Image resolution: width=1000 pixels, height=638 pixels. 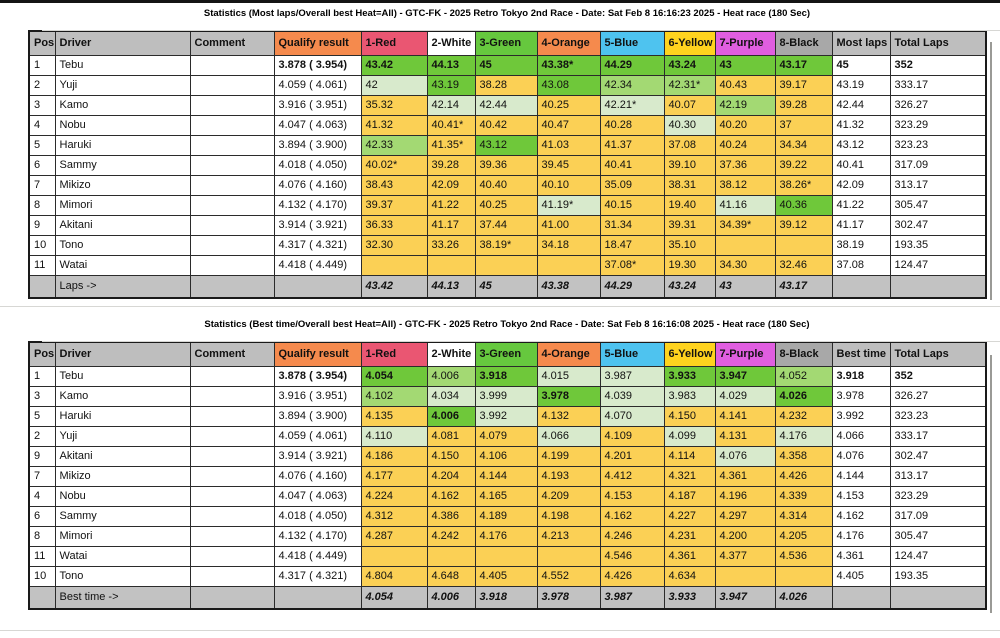 I want to click on col-header-2-white: 2-White, so click(x=451, y=354).